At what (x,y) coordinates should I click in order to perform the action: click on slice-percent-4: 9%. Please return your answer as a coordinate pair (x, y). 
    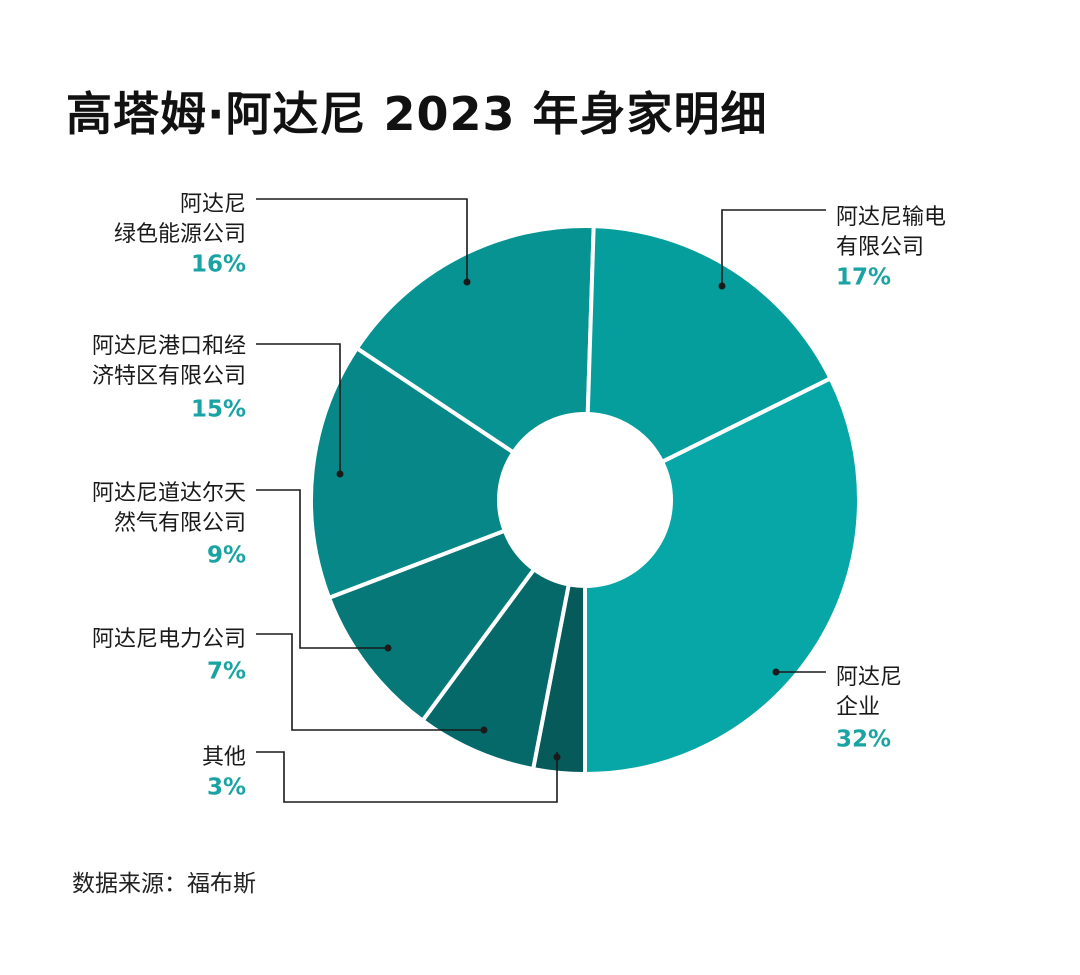
    Looking at the image, I should click on (226, 556).